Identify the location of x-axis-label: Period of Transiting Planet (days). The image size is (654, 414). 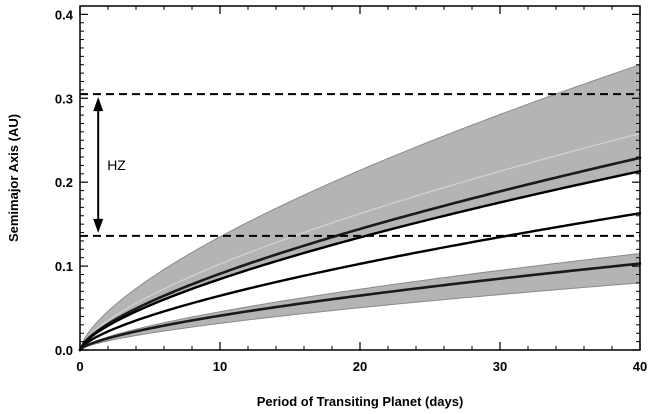
(360, 401).